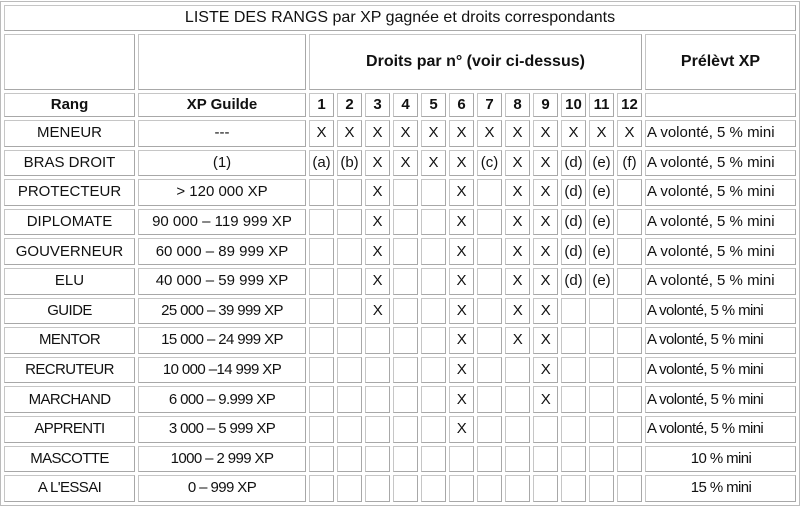 The image size is (800, 506). I want to click on droit-number-header: 1, so click(321, 105).